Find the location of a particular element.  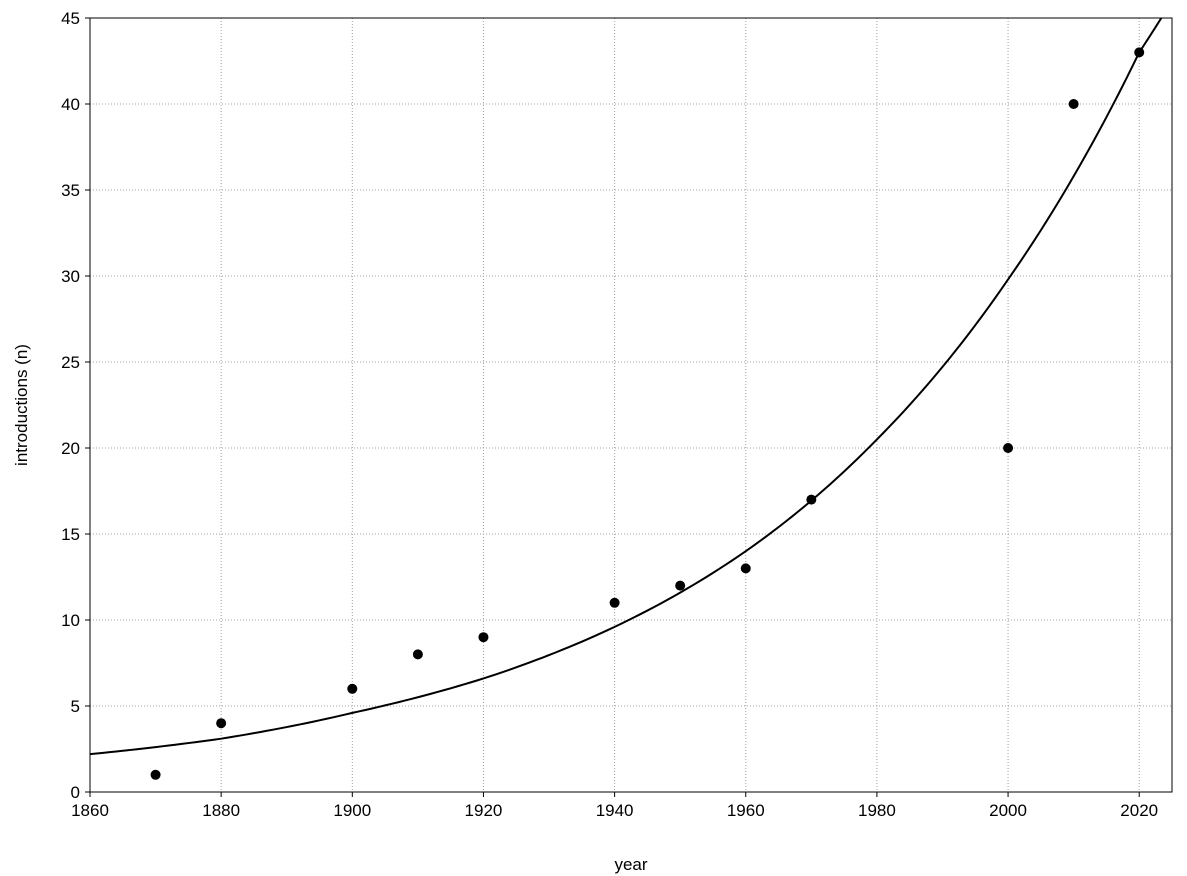

y-tick-label: 0 is located at coordinates (75, 792).